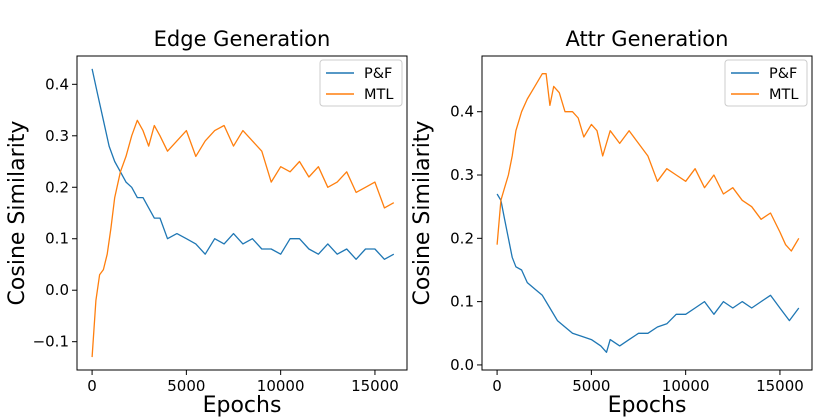  I want to click on chart-title: Attr Generation, so click(647, 39).